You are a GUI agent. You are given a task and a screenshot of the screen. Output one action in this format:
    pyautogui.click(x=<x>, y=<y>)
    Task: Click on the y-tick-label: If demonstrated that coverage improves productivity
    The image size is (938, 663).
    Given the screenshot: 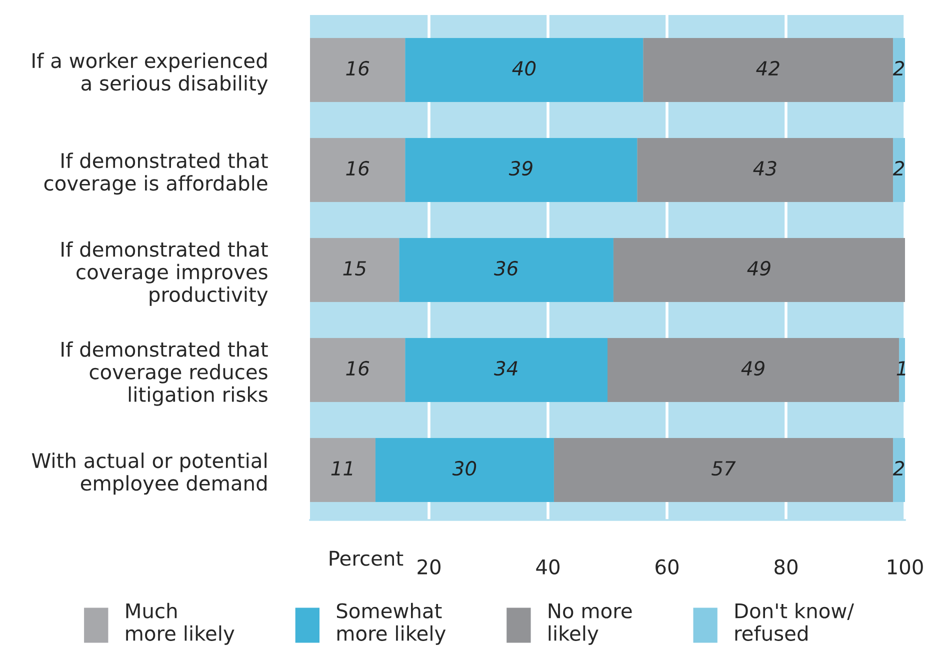 What is the action you would take?
    pyautogui.click(x=165, y=273)
    